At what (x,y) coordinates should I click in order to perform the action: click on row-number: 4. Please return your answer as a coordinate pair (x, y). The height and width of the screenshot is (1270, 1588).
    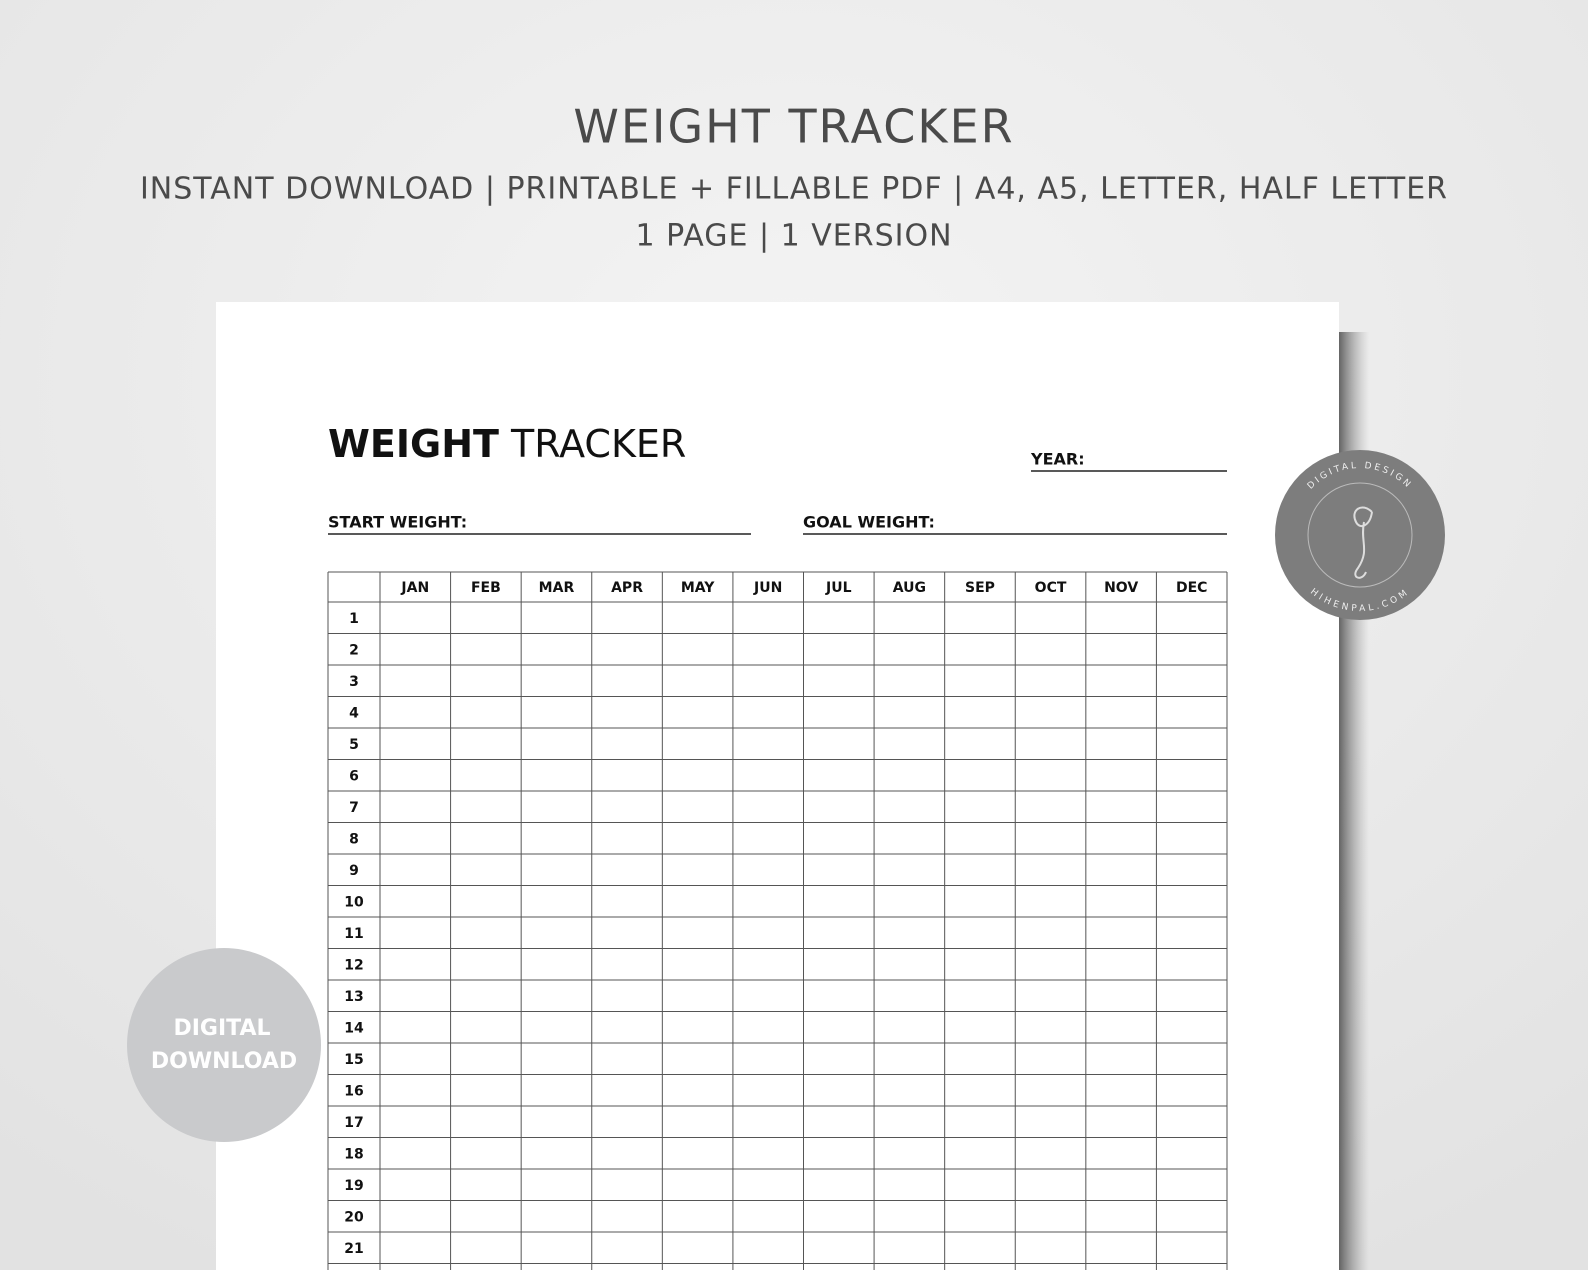
    Looking at the image, I should click on (354, 713).